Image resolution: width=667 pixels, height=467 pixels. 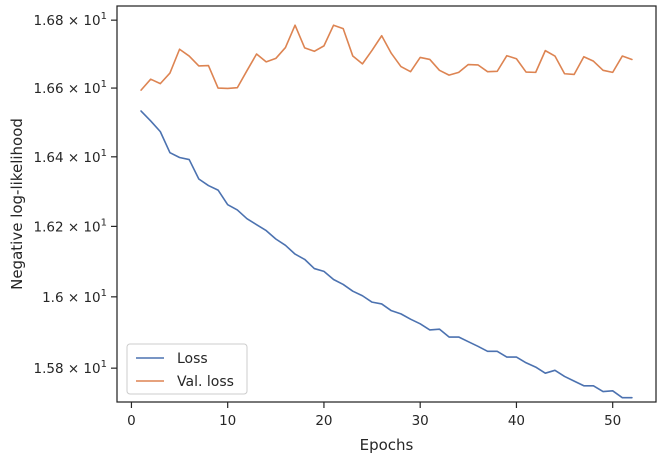 What do you see at coordinates (205, 382) in the screenshot?
I see `legend-label-val-loss: Val. loss` at bounding box center [205, 382].